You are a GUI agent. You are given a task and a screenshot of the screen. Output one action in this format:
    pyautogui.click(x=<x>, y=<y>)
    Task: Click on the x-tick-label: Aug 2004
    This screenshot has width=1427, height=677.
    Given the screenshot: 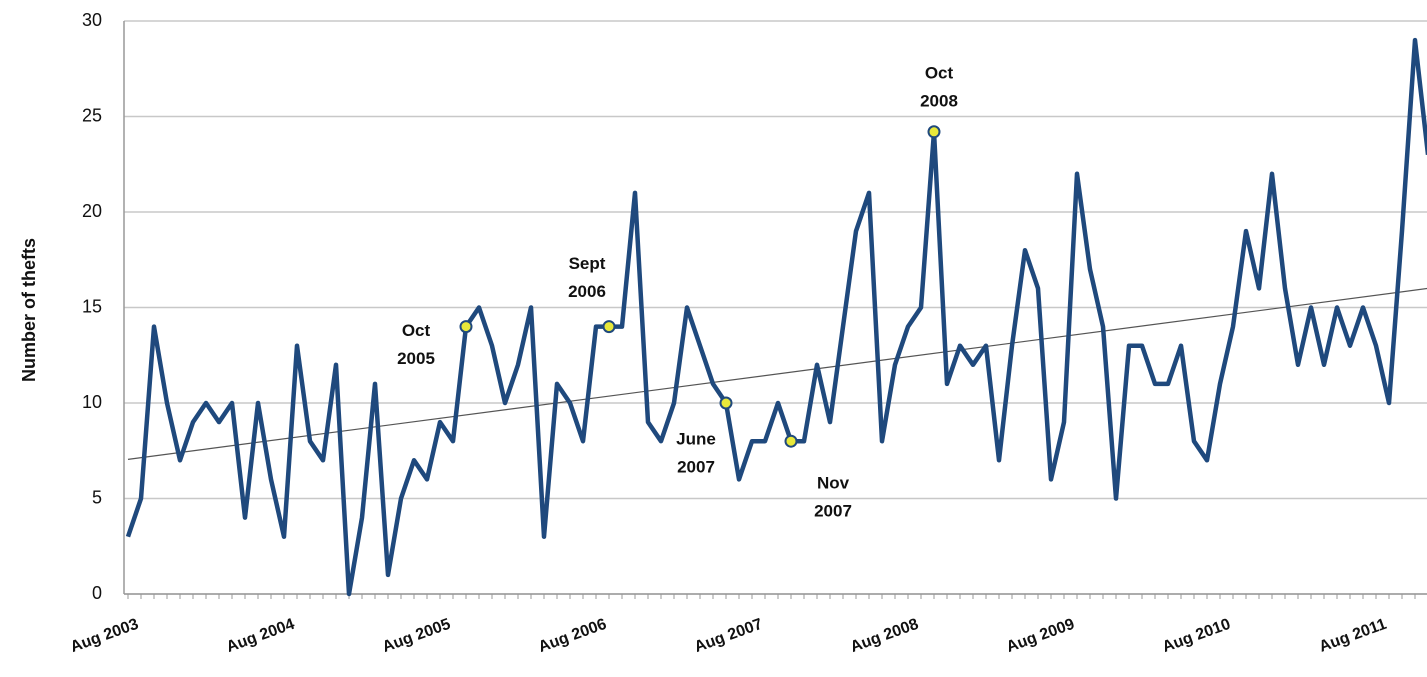 What is the action you would take?
    pyautogui.click(x=260, y=636)
    